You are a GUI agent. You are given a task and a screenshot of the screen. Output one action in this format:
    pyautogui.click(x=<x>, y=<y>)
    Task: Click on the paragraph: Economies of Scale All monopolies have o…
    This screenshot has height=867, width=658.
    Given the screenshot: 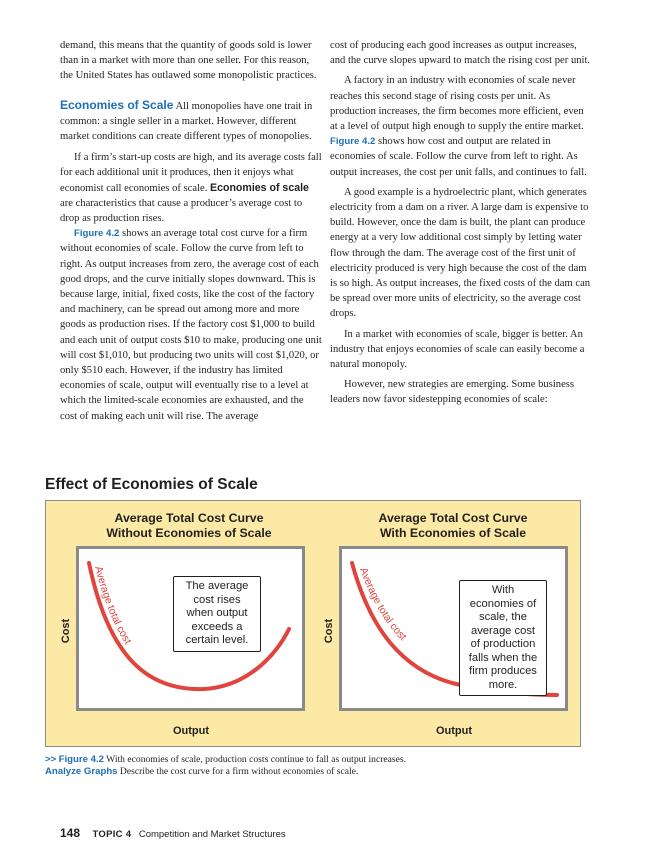 What is the action you would take?
    pyautogui.click(x=191, y=121)
    